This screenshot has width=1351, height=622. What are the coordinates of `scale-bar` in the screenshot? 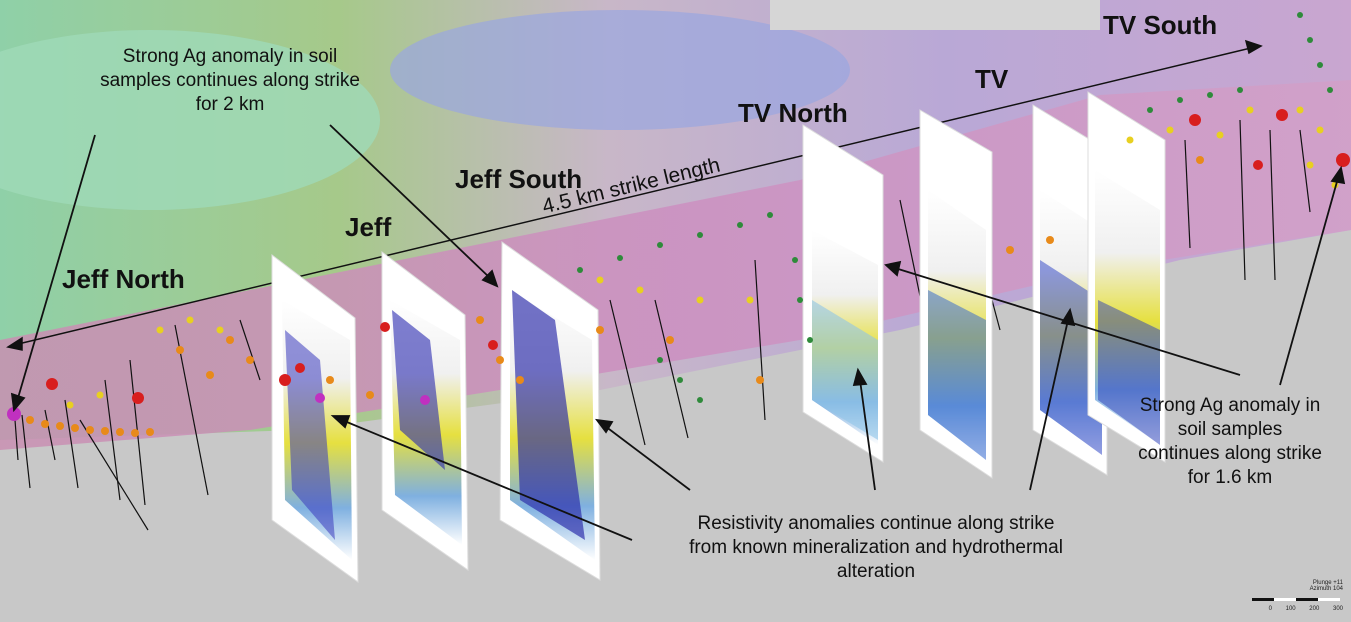 It's located at (1296, 599).